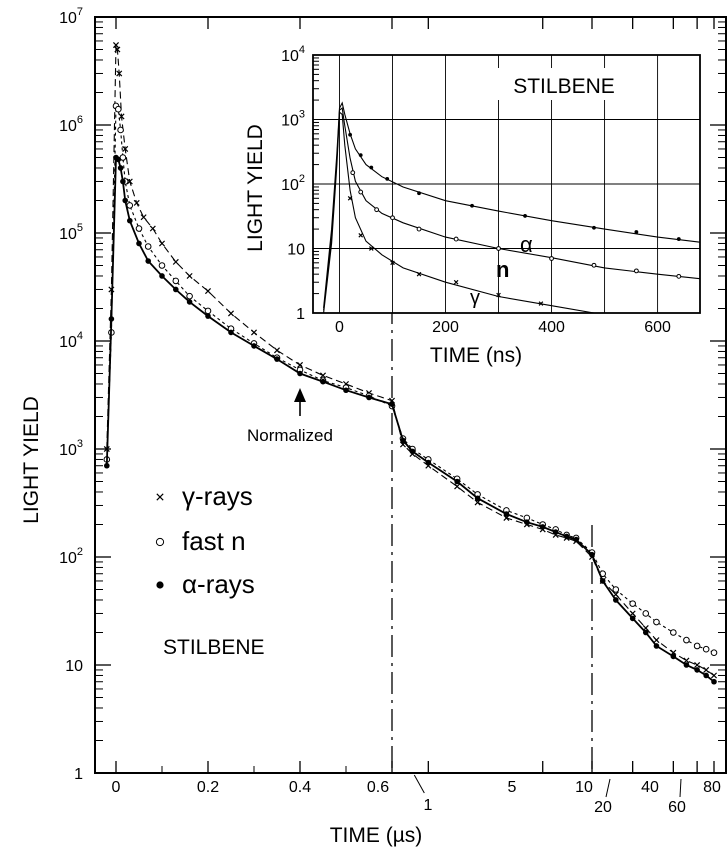 This screenshot has width=728, height=852. Describe the element at coordinates (78, 774) in the screenshot. I see `y-tick-label: 1` at that location.